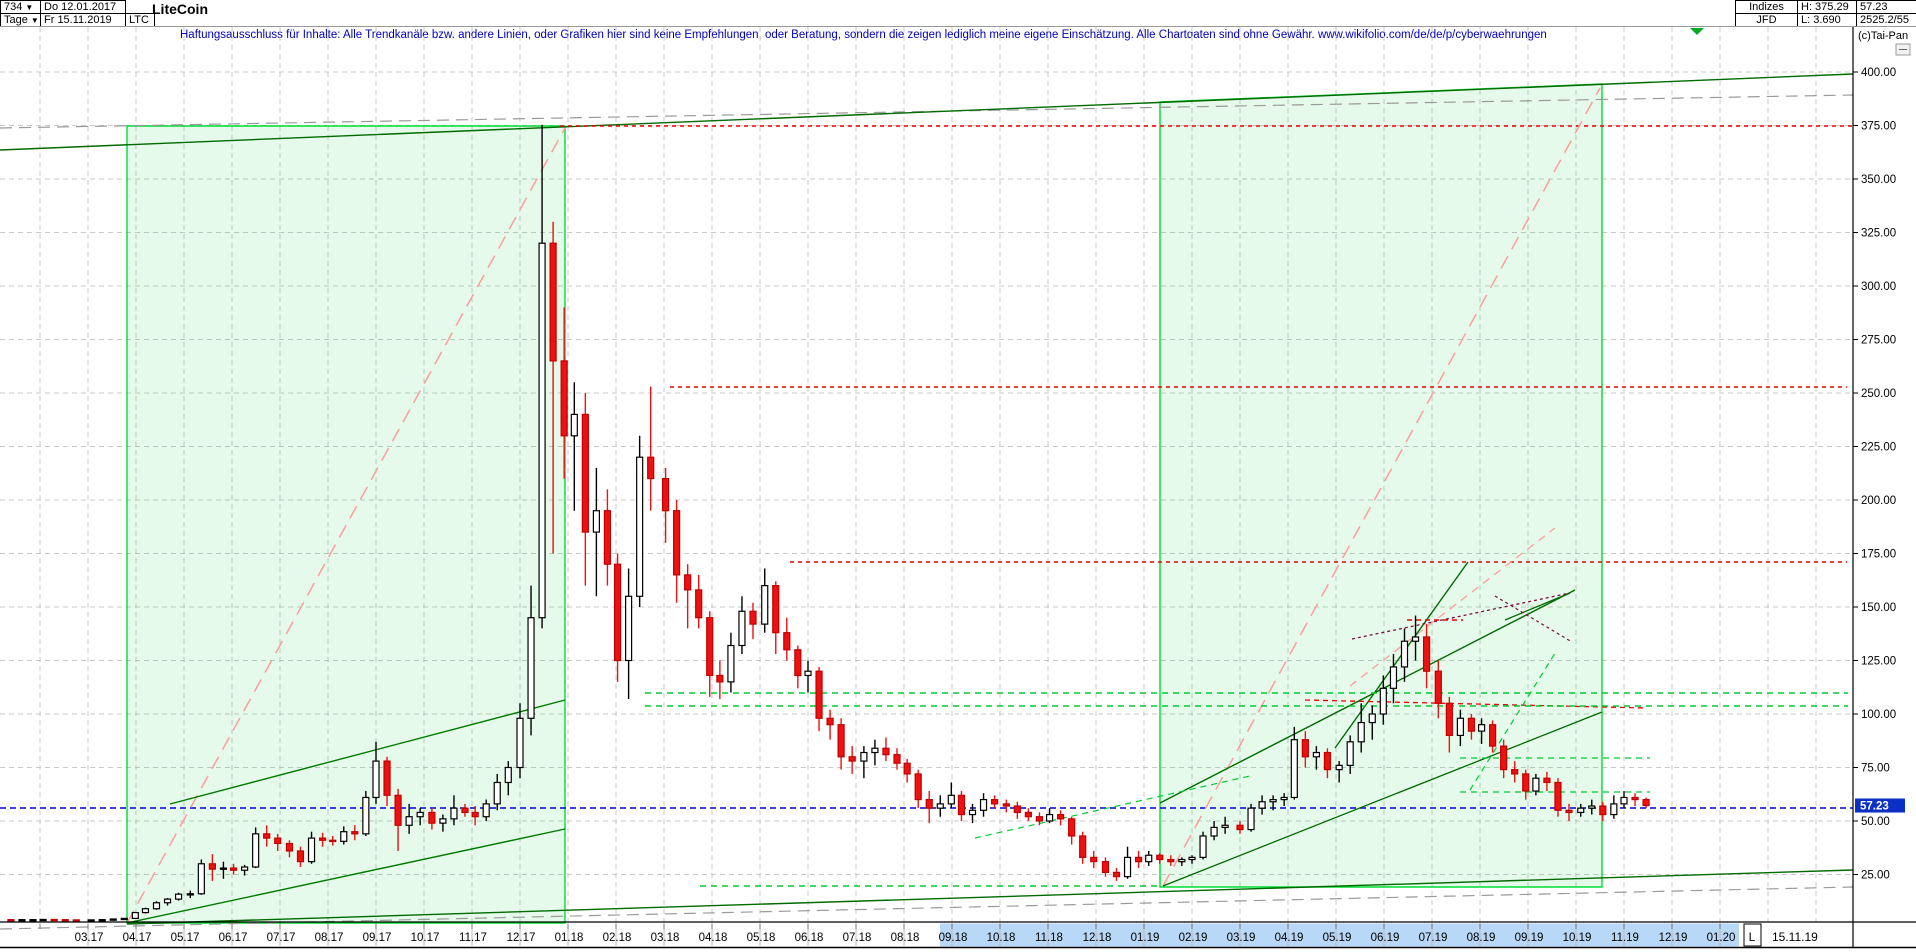  Describe the element at coordinates (83, 20) in the screenshot. I see `range-end-cell: Fr 15.11.2019` at that location.